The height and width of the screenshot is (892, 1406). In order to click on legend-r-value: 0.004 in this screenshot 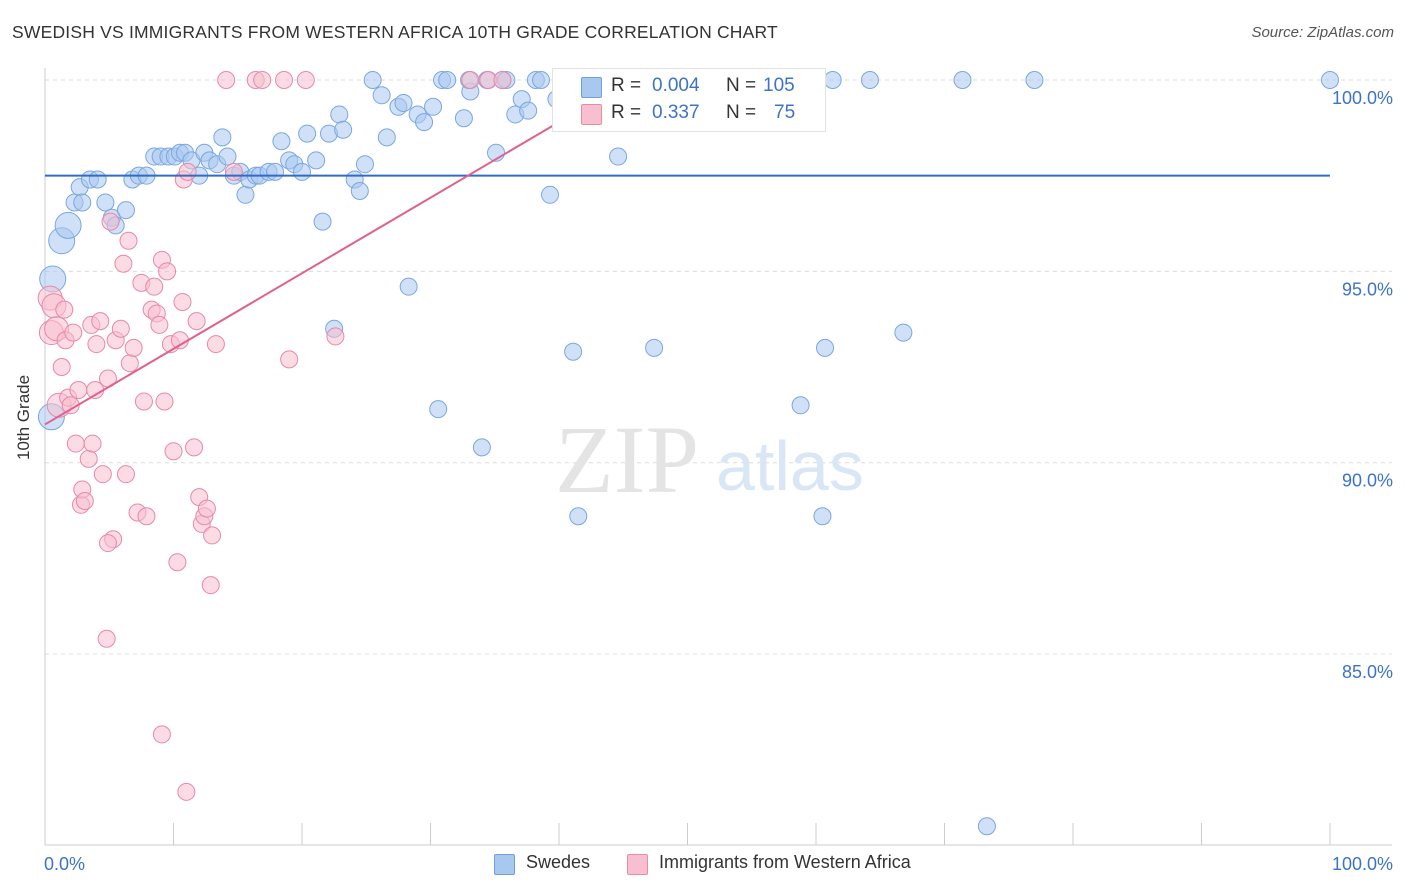, I will do `click(676, 85)`.